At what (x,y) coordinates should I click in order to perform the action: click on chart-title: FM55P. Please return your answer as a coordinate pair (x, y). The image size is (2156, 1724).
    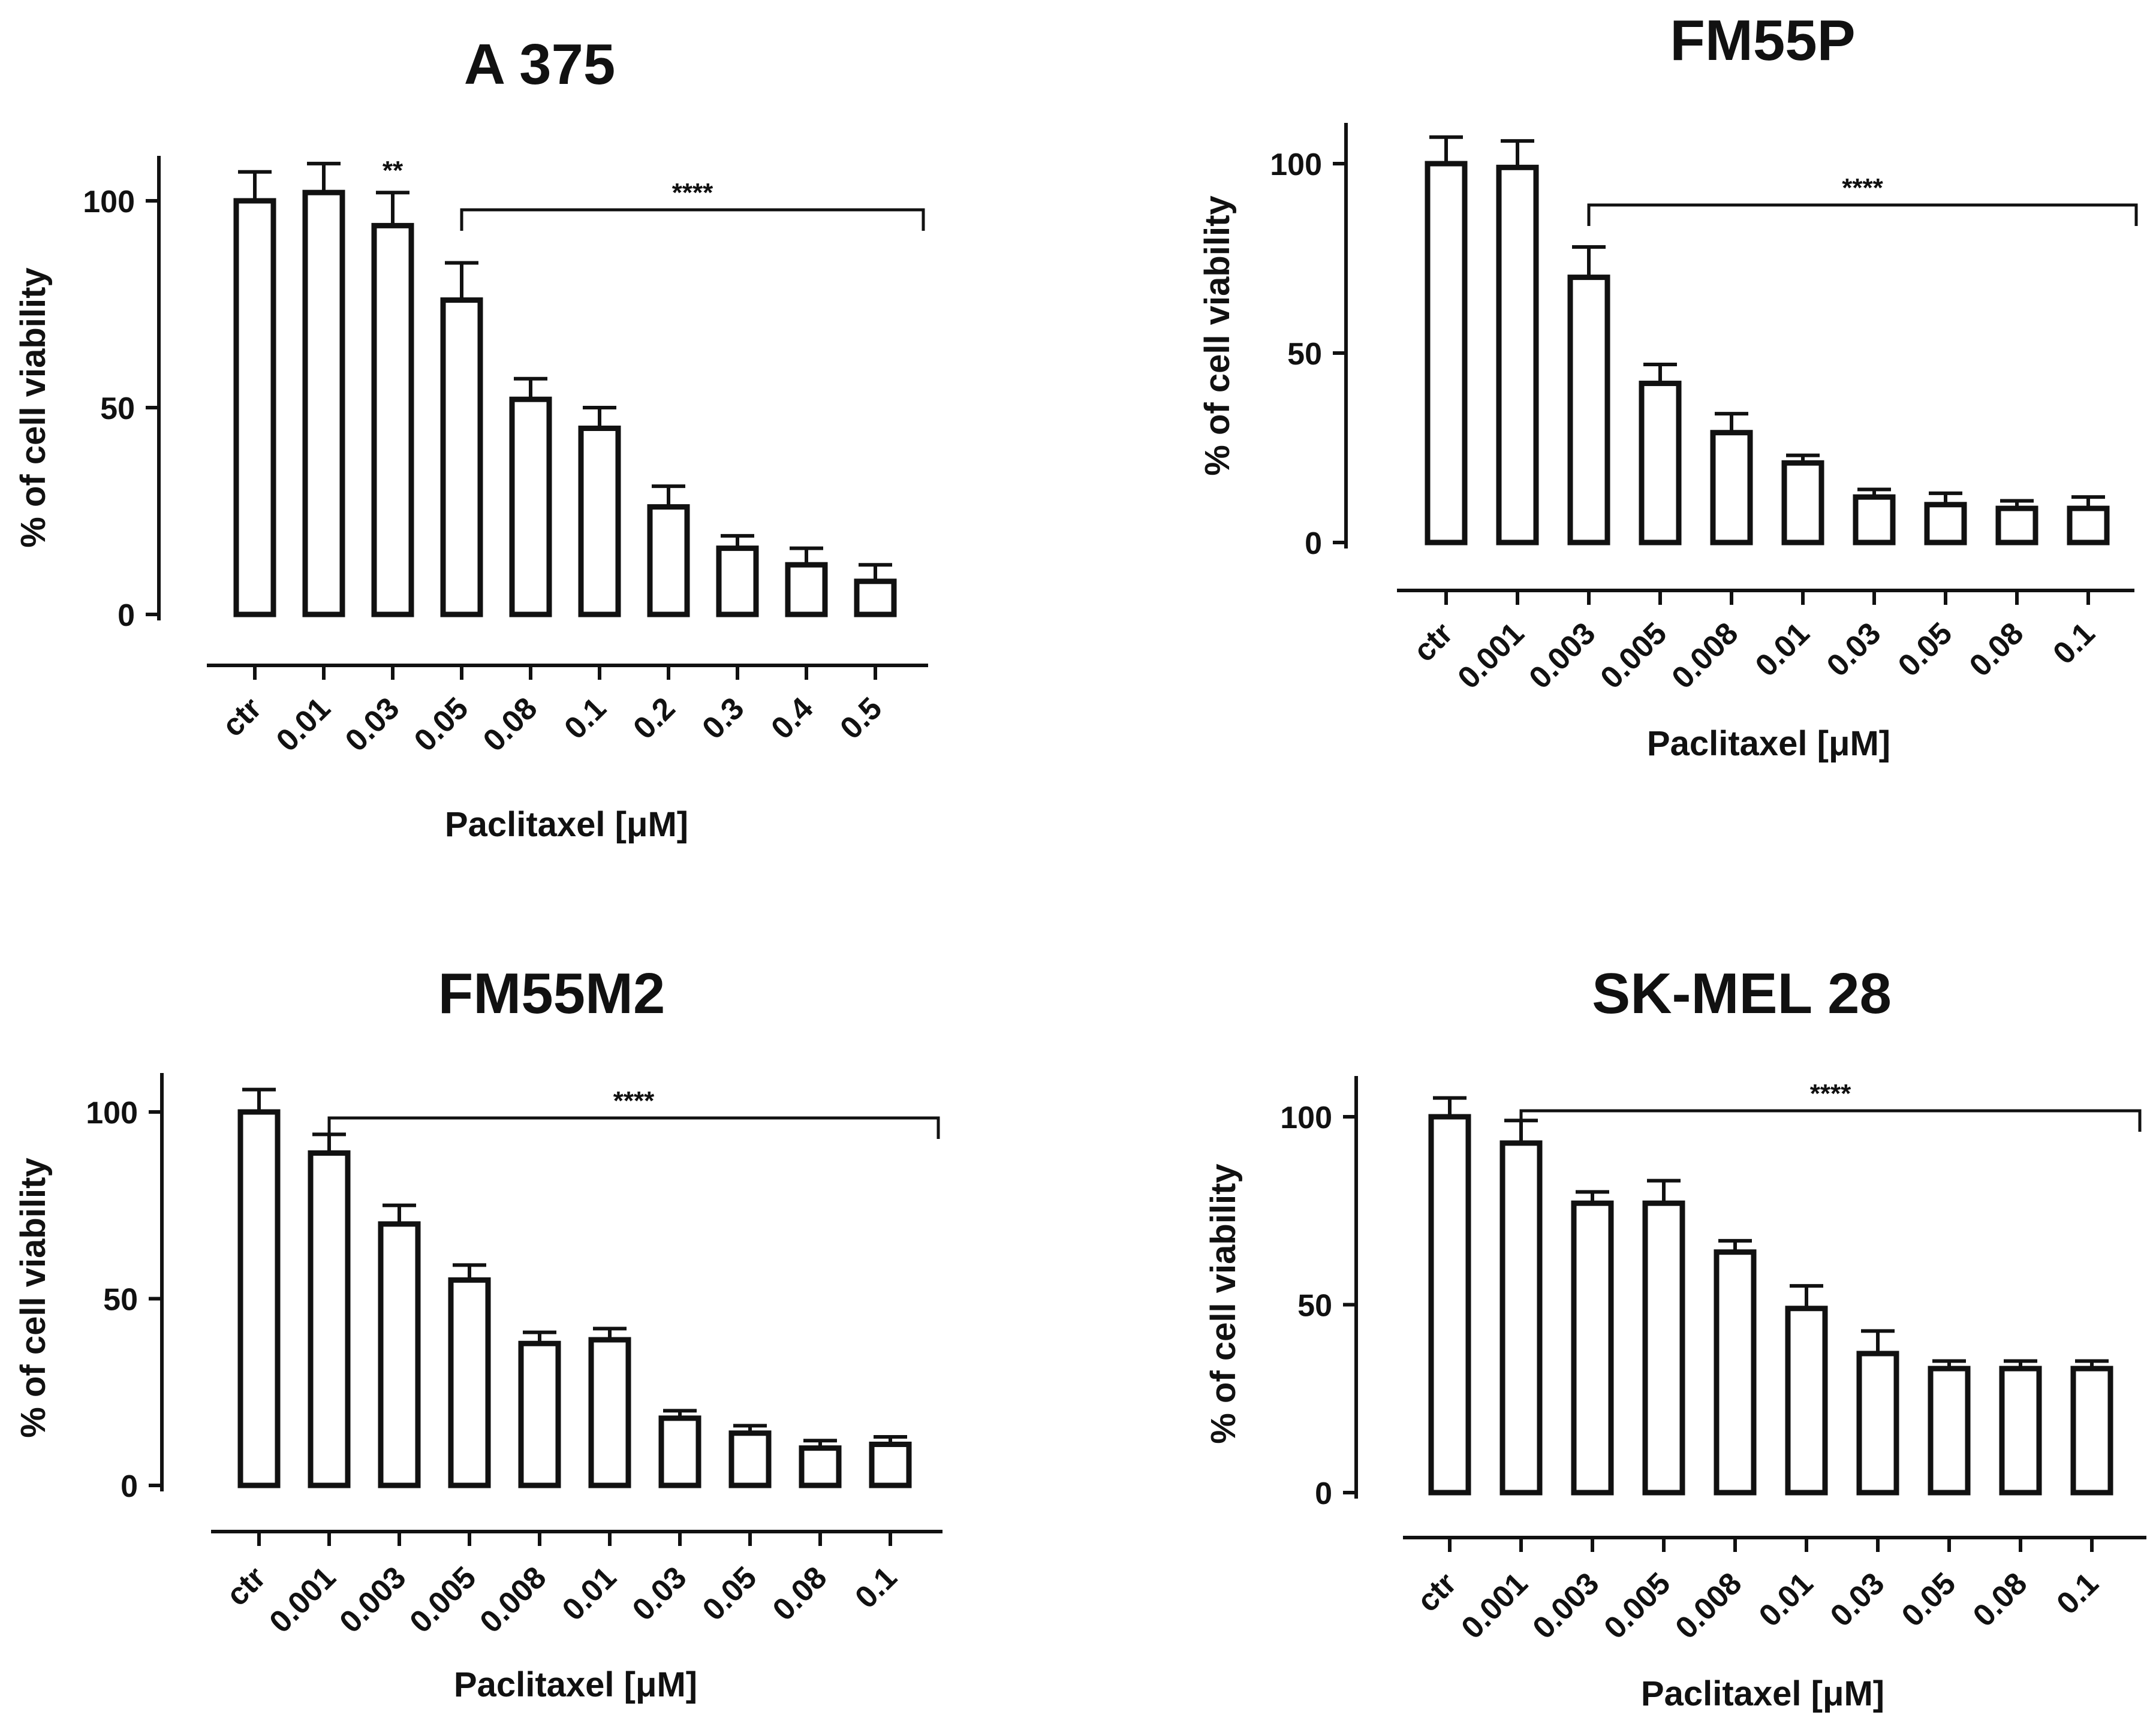
    Looking at the image, I should click on (1763, 40).